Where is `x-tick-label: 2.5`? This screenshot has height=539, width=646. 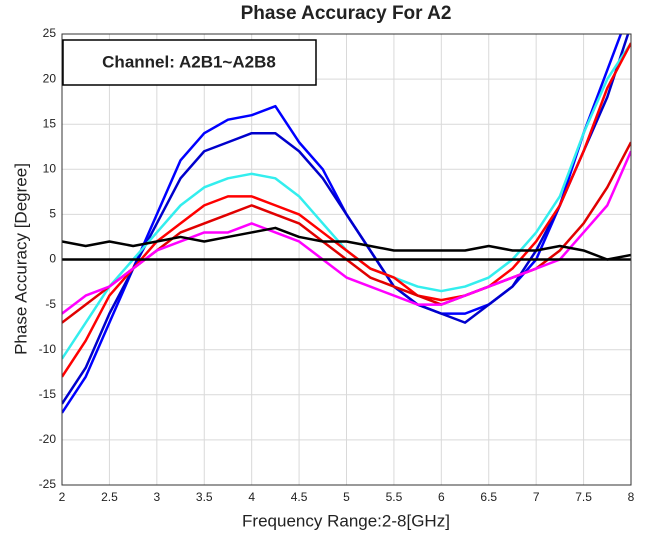 x-tick-label: 2.5 is located at coordinates (109, 497).